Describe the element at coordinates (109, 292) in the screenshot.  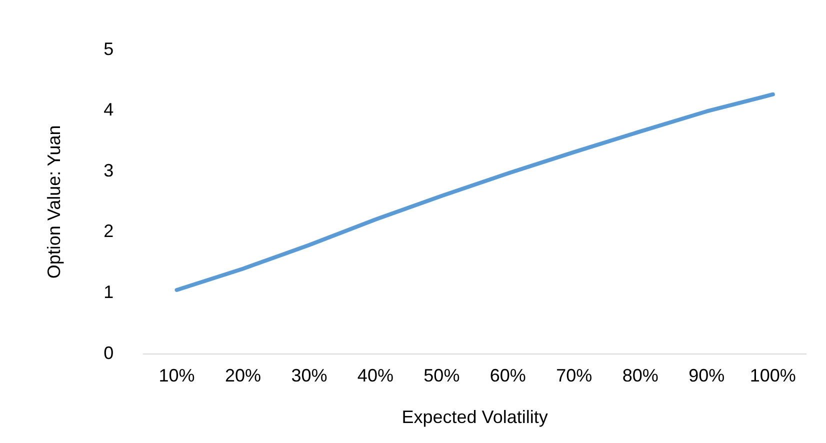
I see `y-tick-label: 1` at that location.